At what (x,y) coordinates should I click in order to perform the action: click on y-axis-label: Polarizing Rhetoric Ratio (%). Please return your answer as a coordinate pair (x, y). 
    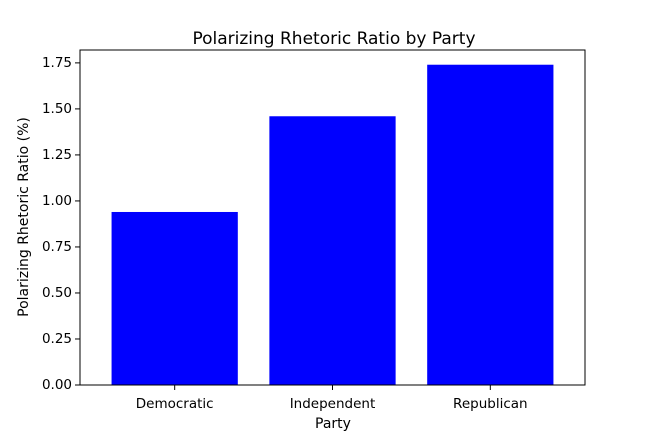
    Looking at the image, I should click on (24, 217).